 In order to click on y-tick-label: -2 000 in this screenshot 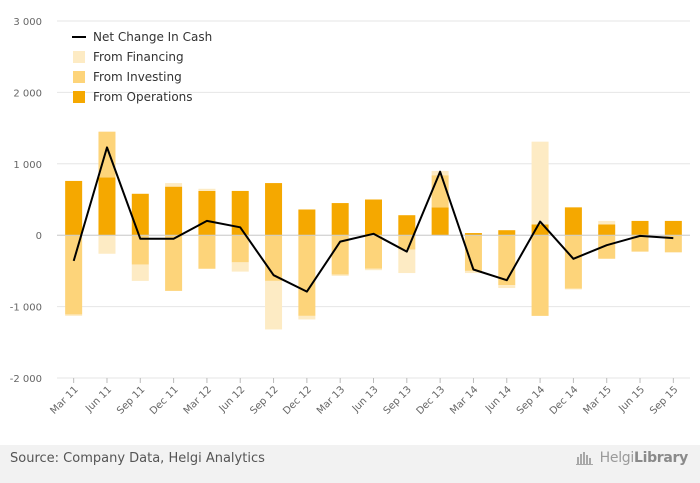, I will do `click(26, 379)`.